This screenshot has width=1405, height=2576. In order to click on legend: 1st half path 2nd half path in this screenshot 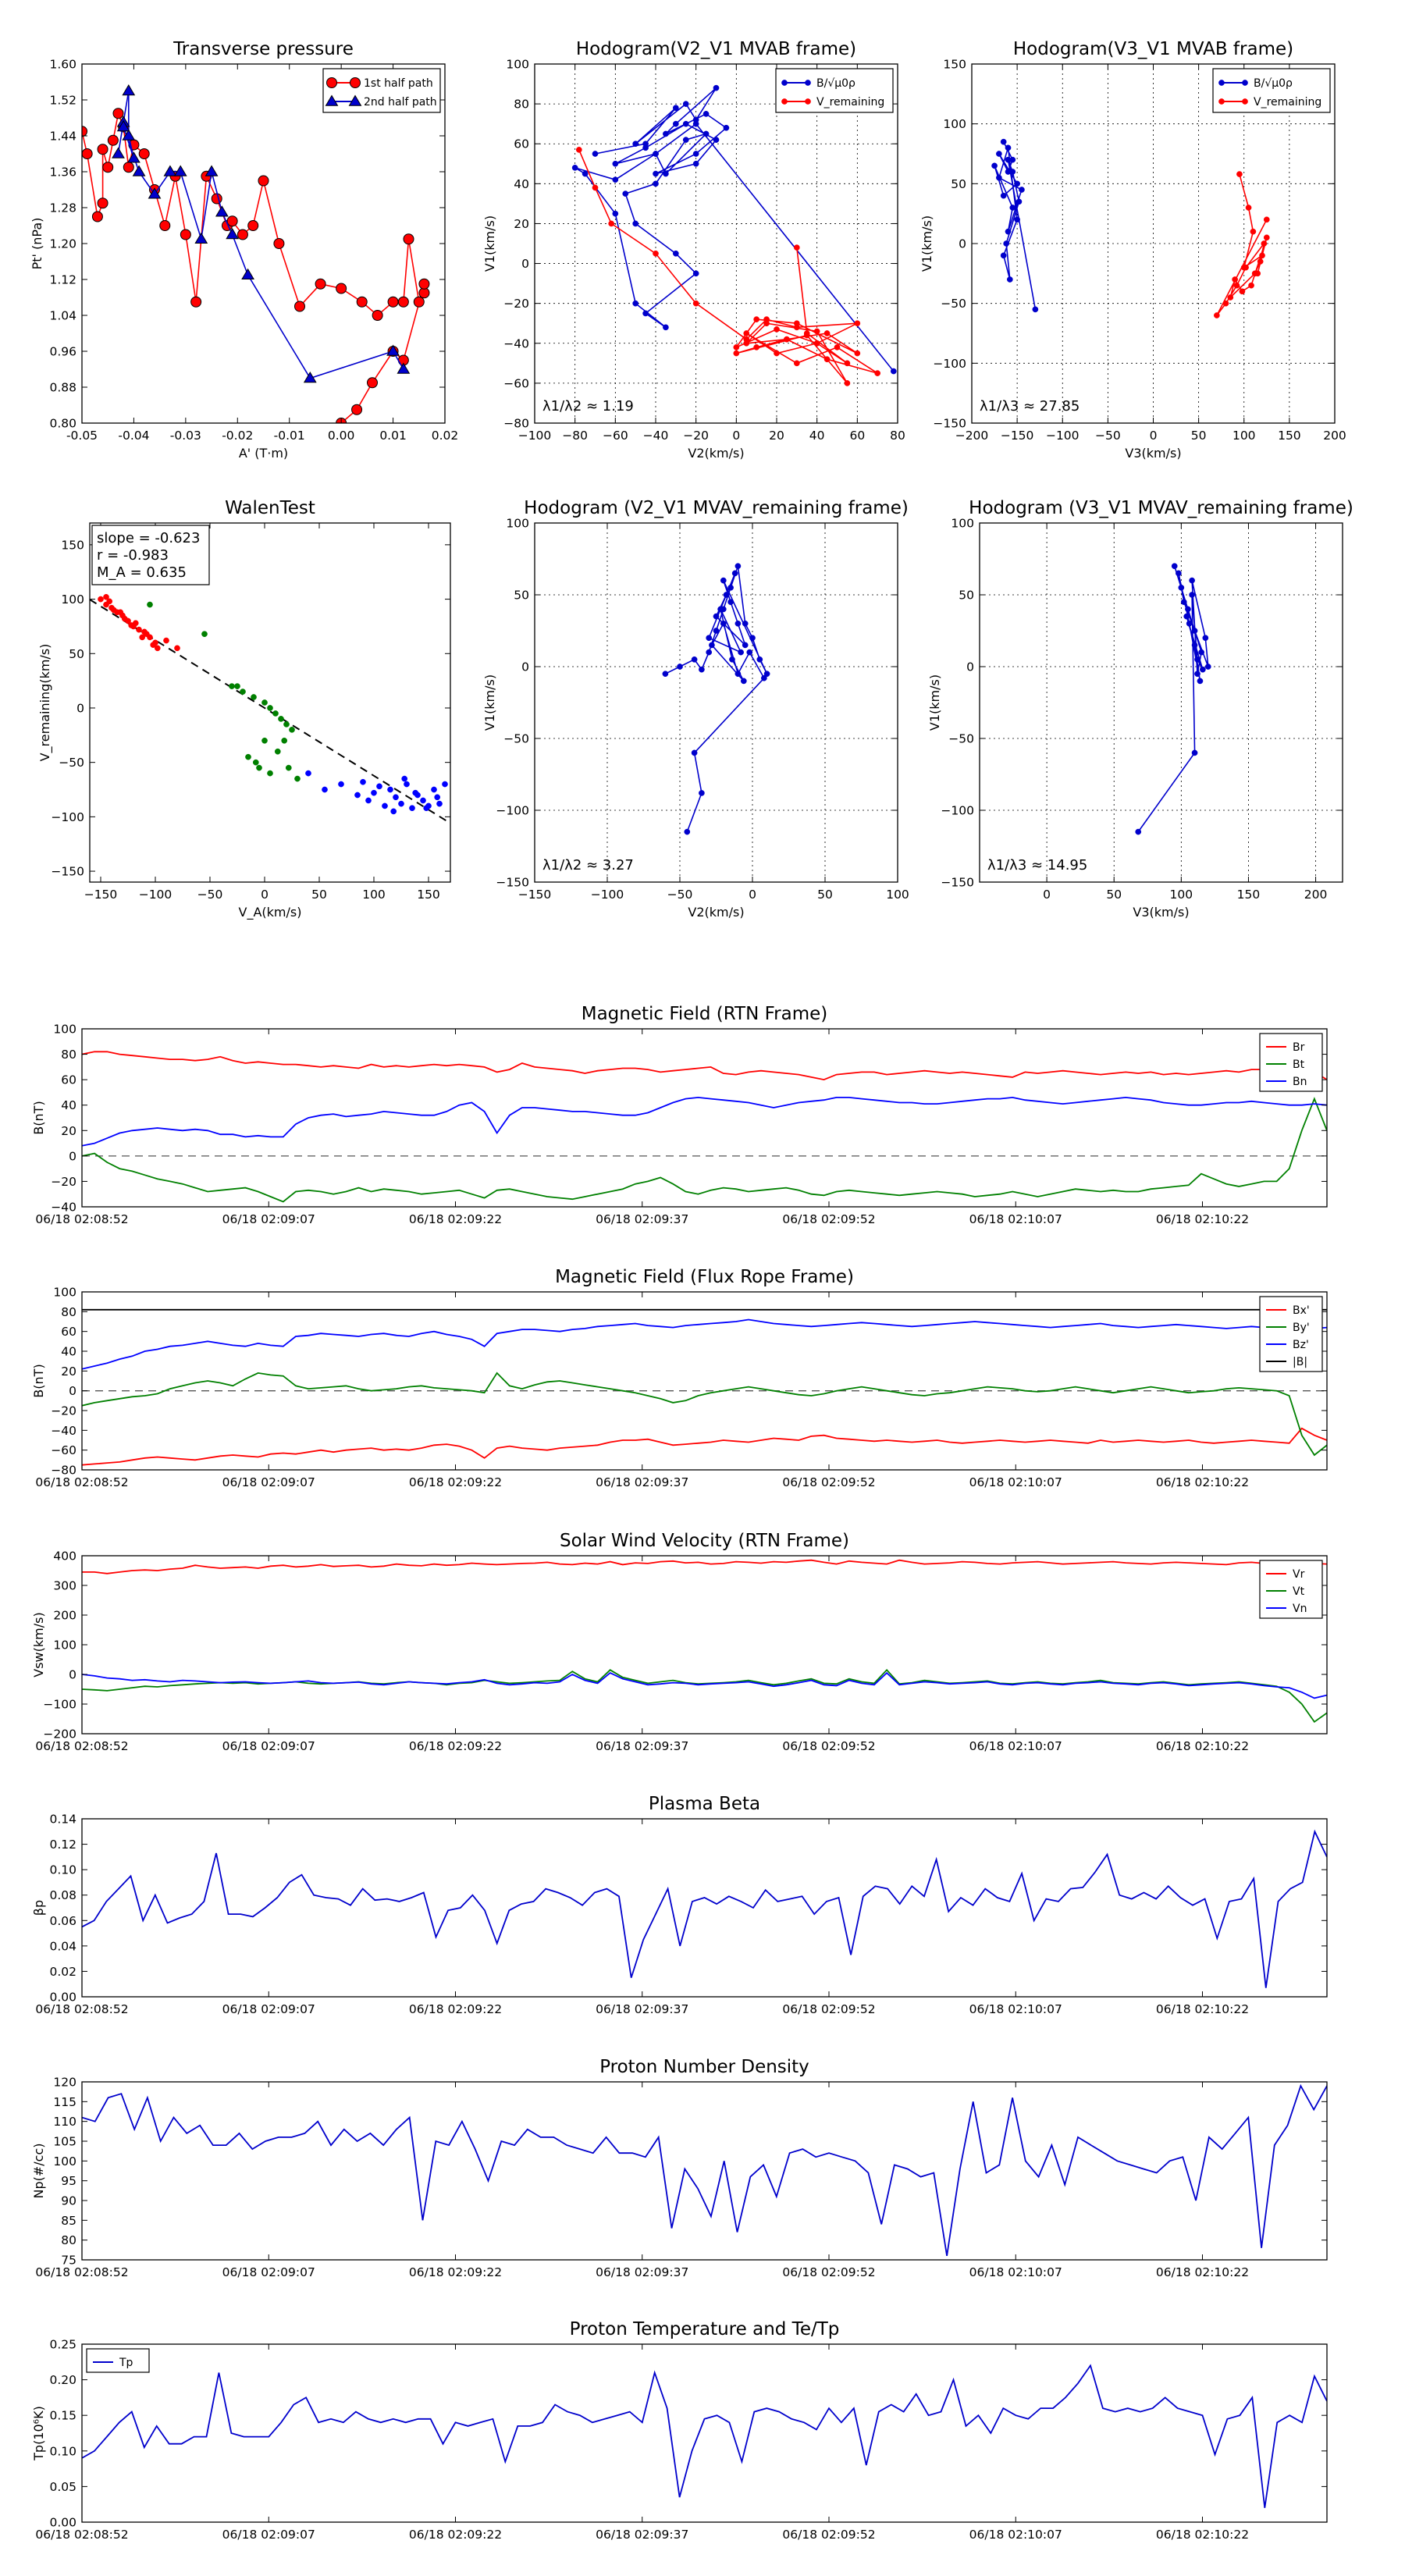, I will do `click(381, 90)`.